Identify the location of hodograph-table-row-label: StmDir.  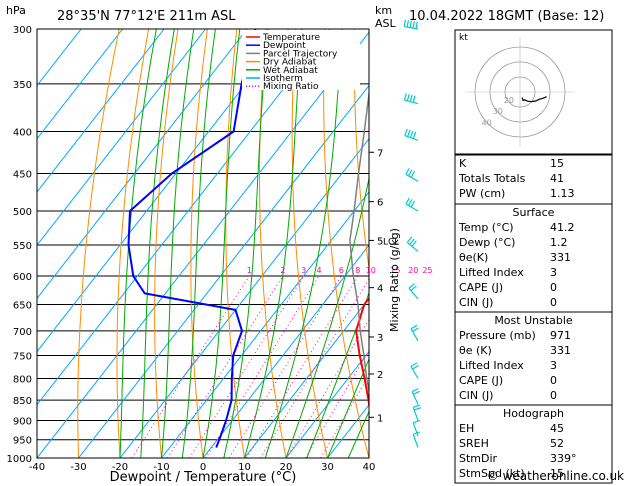
(478, 458).